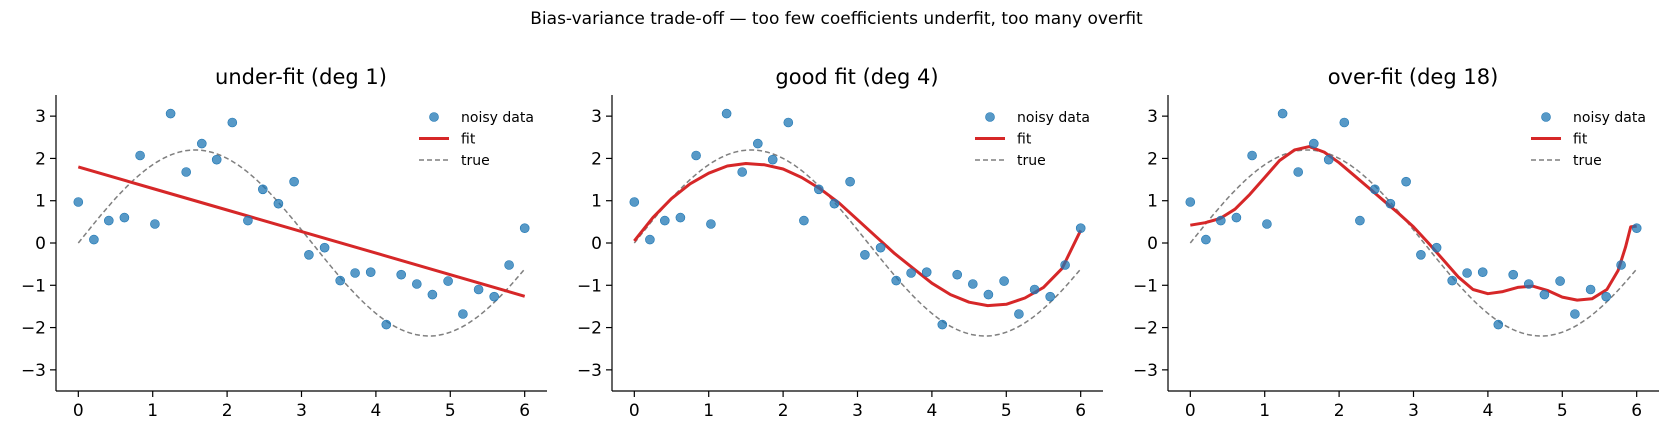 The height and width of the screenshot is (437, 1673). What do you see at coordinates (301, 77) in the screenshot?
I see `subplot-title: under-fit (deg 1)` at bounding box center [301, 77].